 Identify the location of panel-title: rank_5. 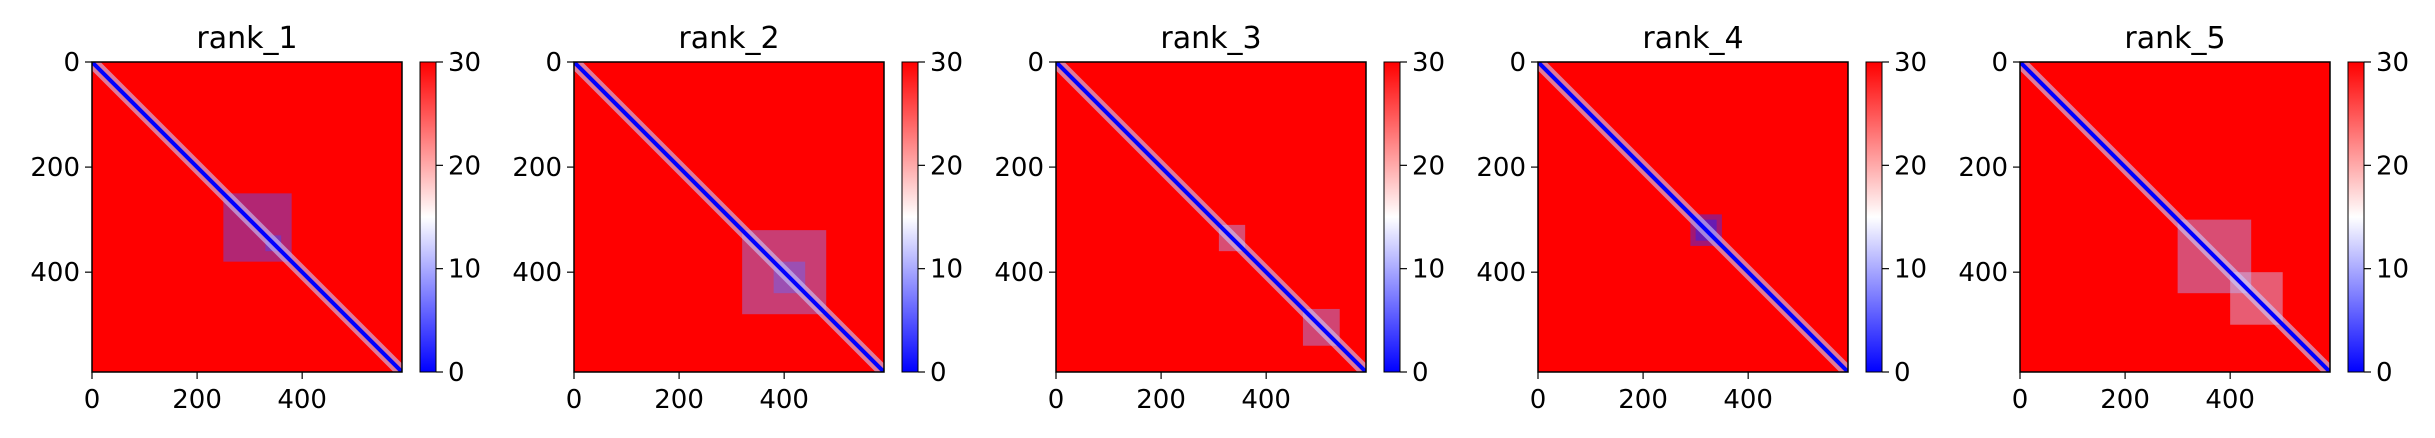
(2174, 38).